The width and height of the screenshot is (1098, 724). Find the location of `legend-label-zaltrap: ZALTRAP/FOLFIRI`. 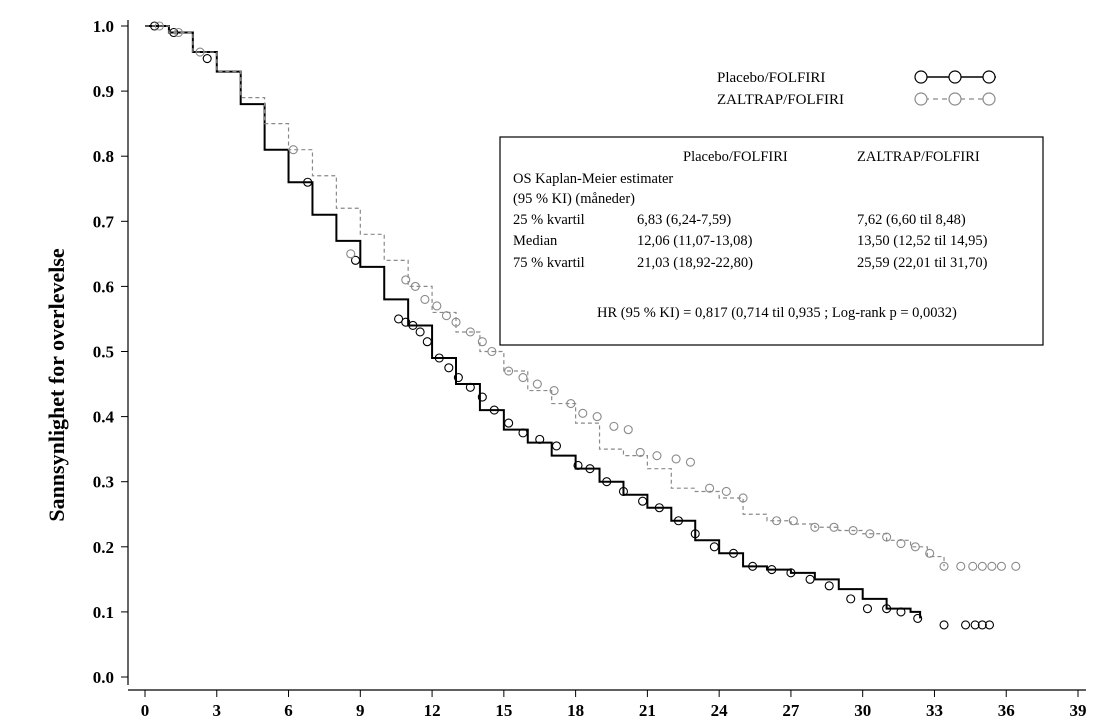

legend-label-zaltrap: ZALTRAP/FOLFIRI is located at coordinates (780, 100).